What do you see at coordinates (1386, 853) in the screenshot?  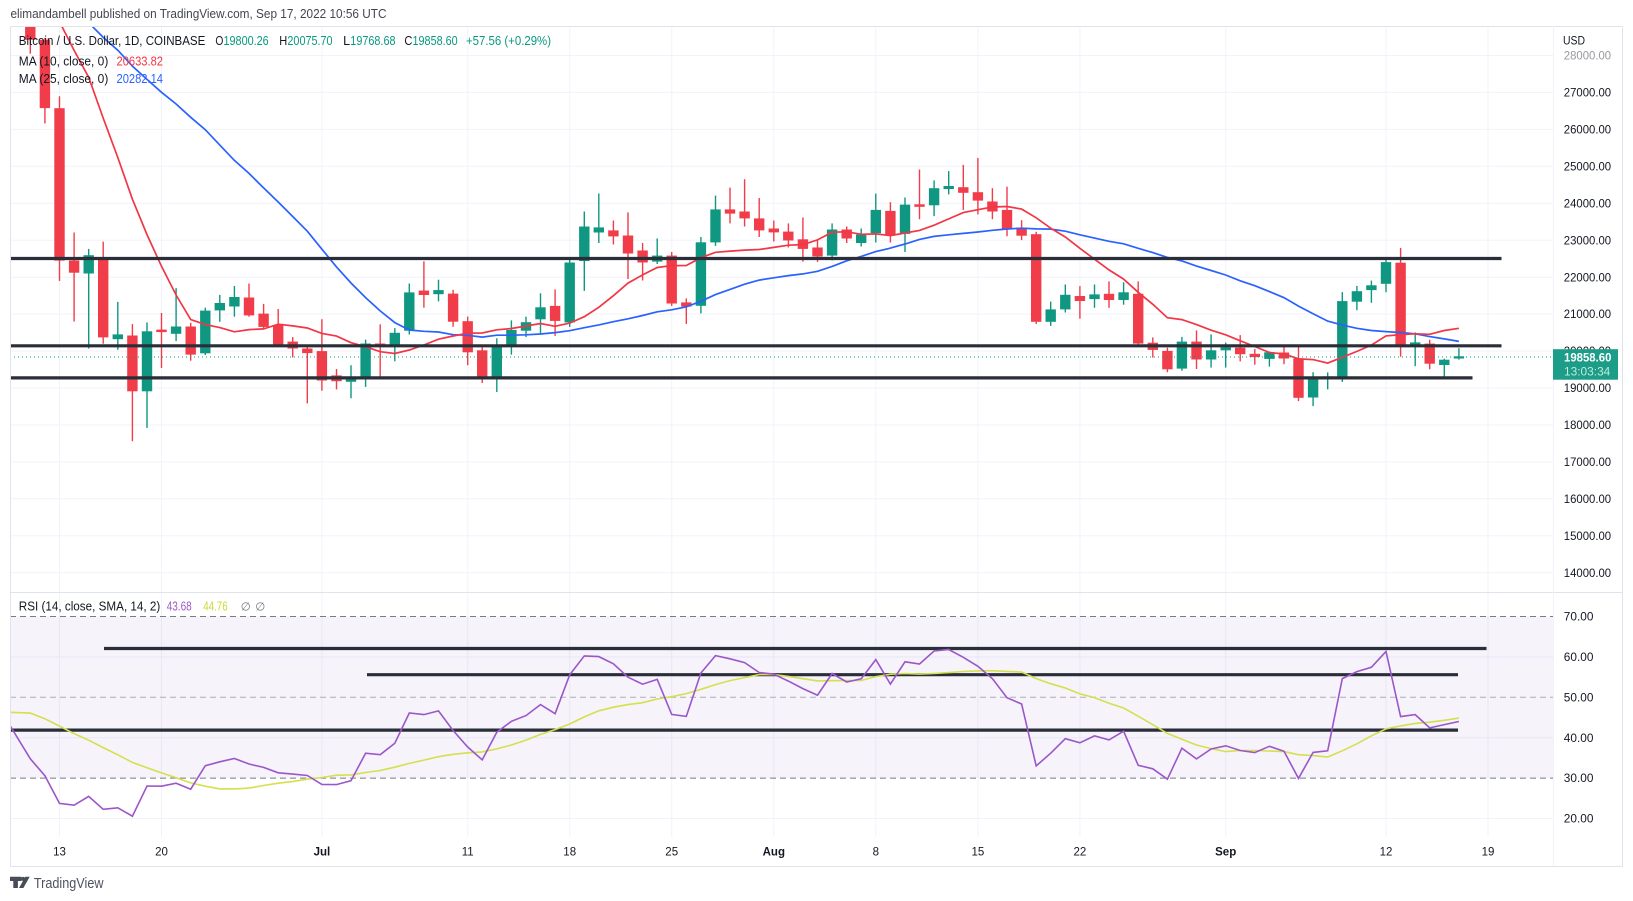 I see `svg-text: 12` at bounding box center [1386, 853].